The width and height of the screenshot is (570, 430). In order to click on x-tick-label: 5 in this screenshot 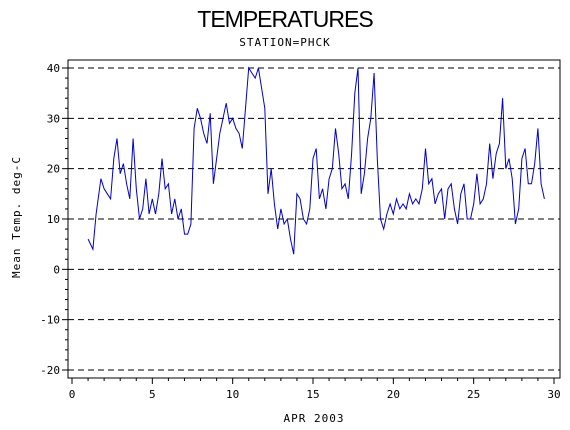, I will do `click(152, 394)`.